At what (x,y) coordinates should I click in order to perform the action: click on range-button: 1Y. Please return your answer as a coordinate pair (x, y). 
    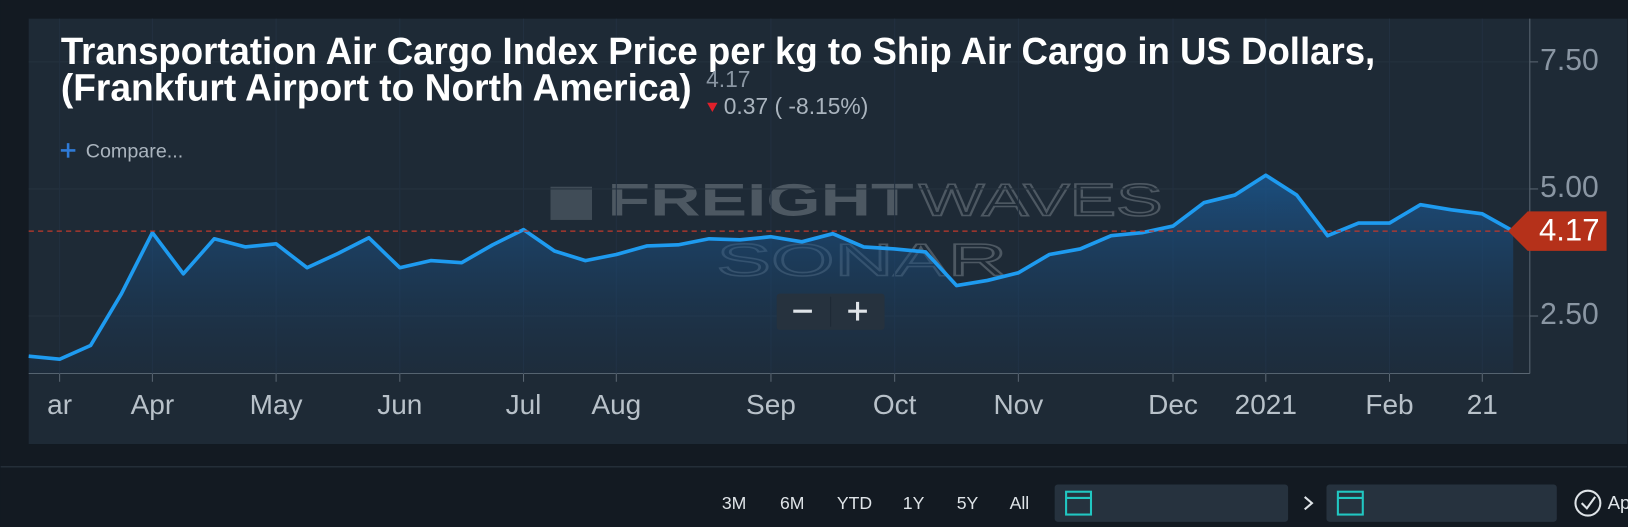
    Looking at the image, I should click on (914, 503).